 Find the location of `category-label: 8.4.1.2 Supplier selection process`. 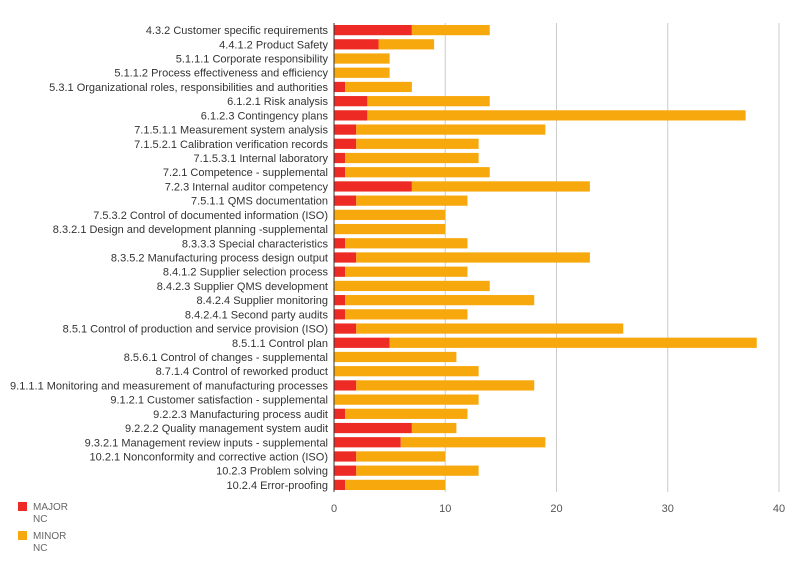

category-label: 8.4.1.2 Supplier selection process is located at coordinates (246, 273).